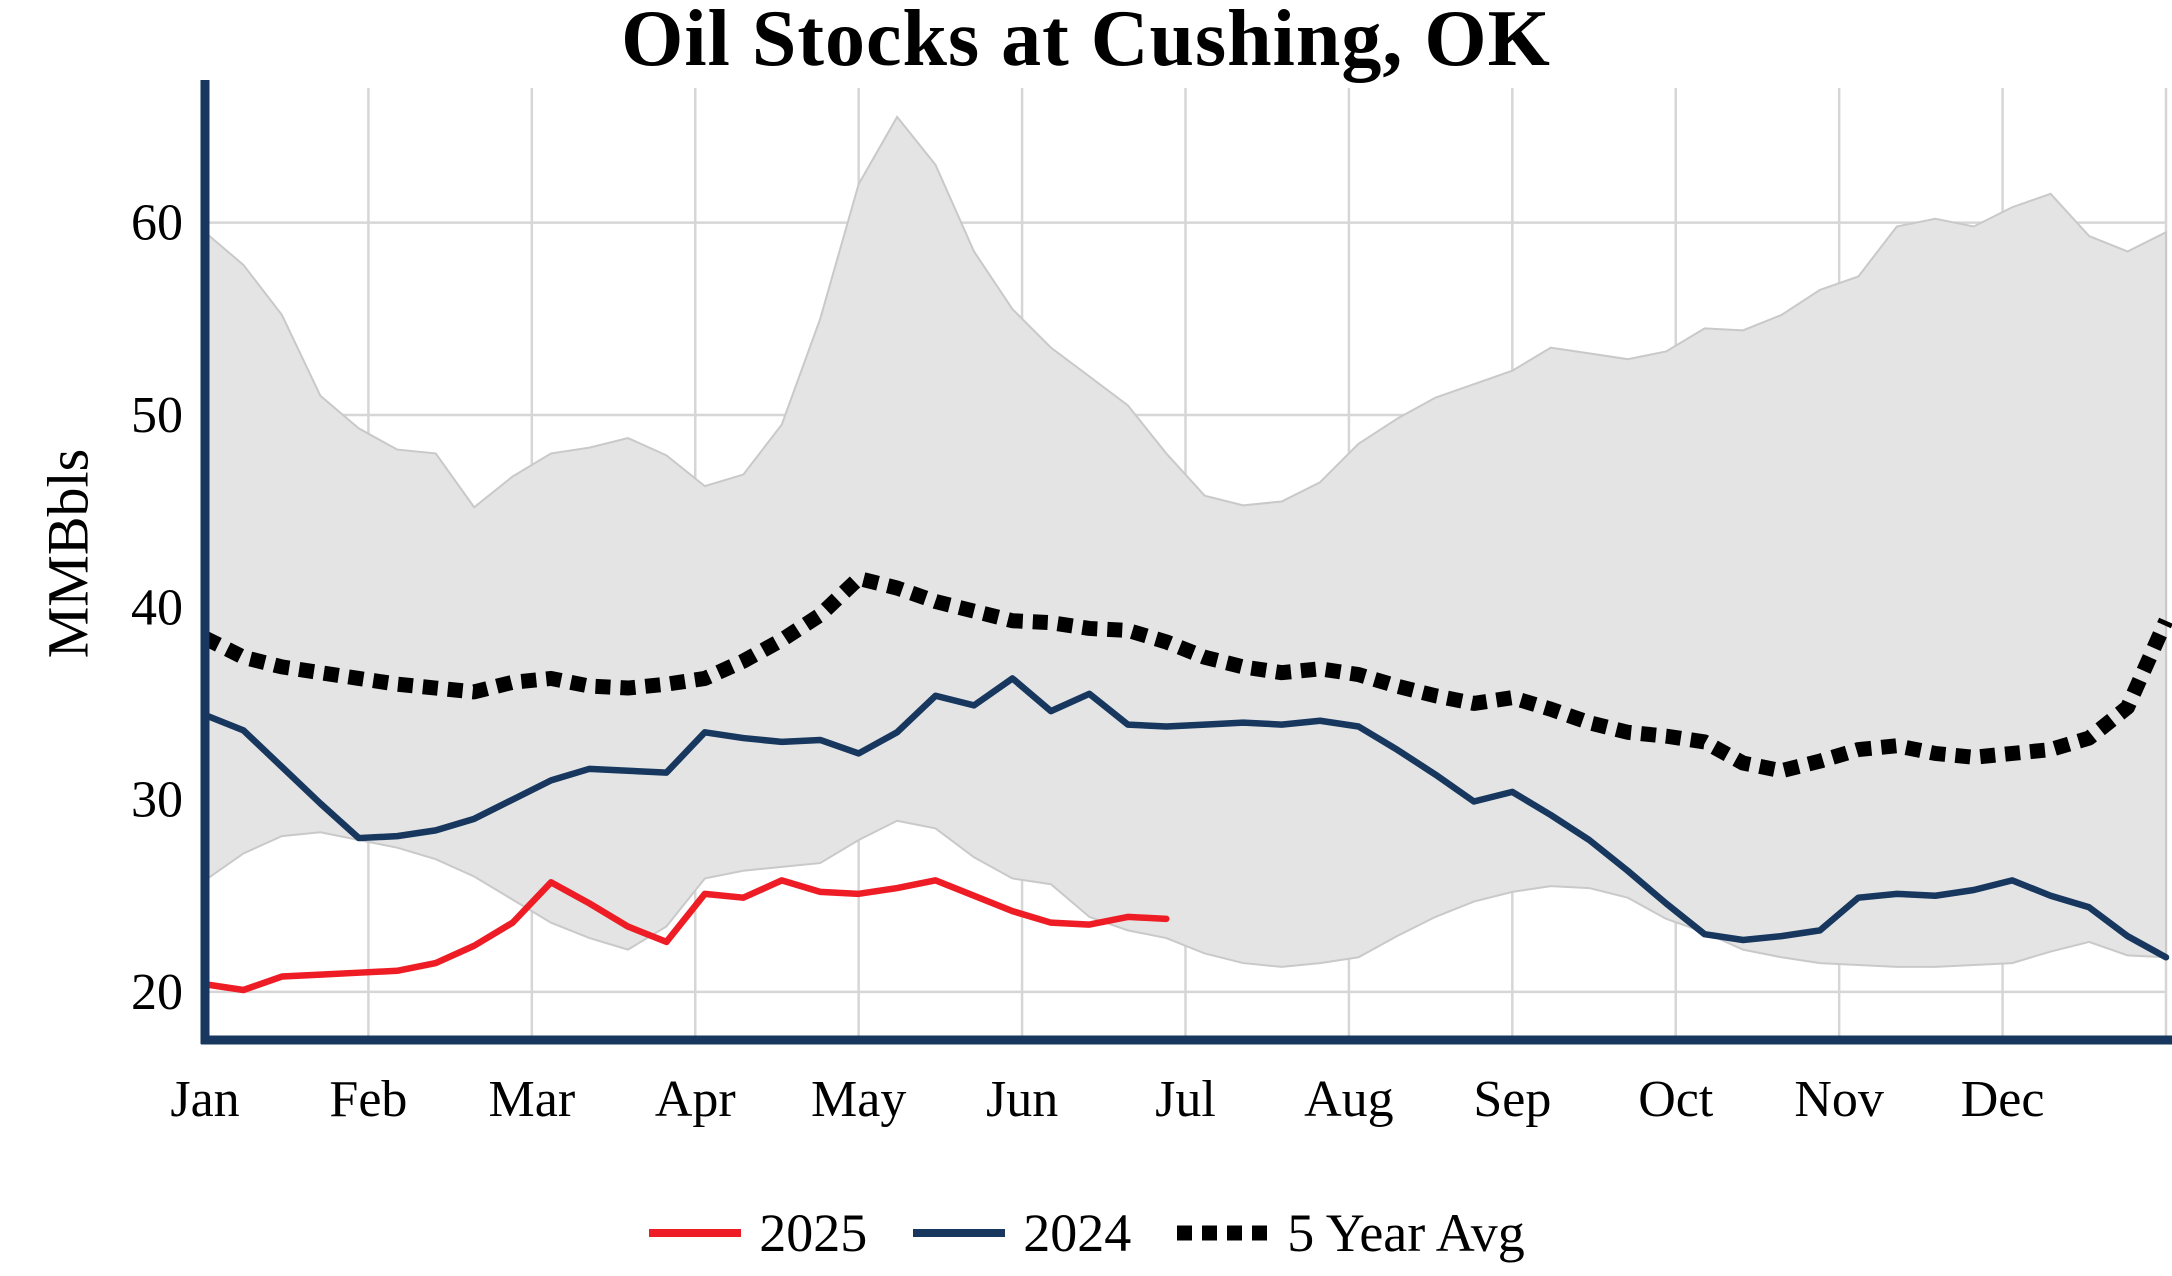  Describe the element at coordinates (532, 1099) in the screenshot. I see `svg-text: Mar` at that location.